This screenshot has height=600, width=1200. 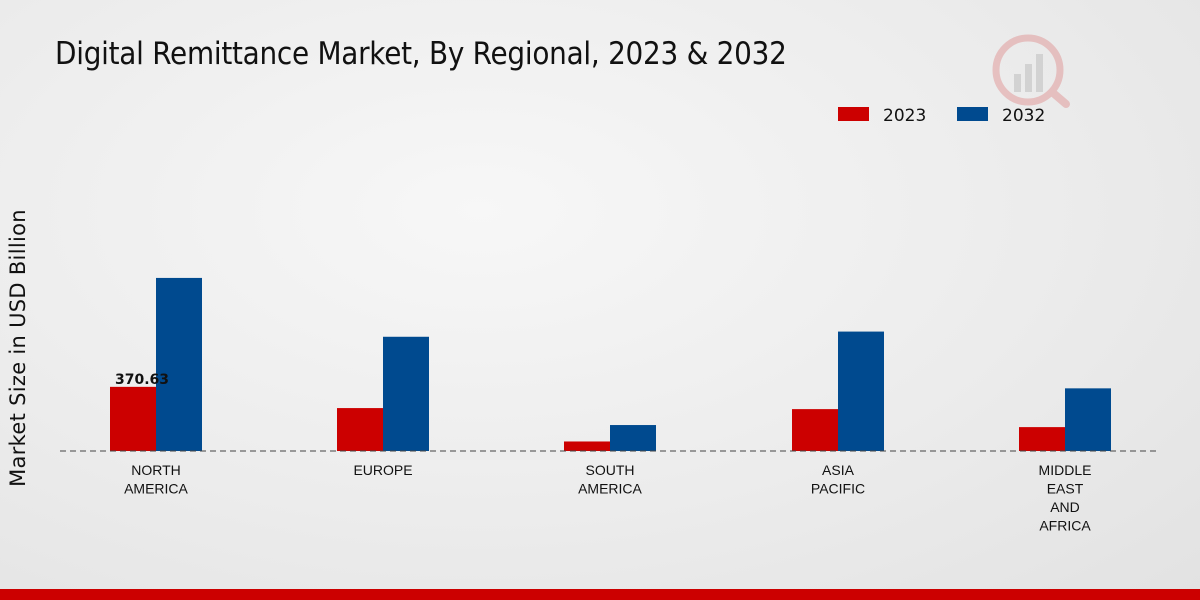 What do you see at coordinates (838, 479) in the screenshot?
I see `x-tick-label-3: ASIA PACIFIC` at bounding box center [838, 479].